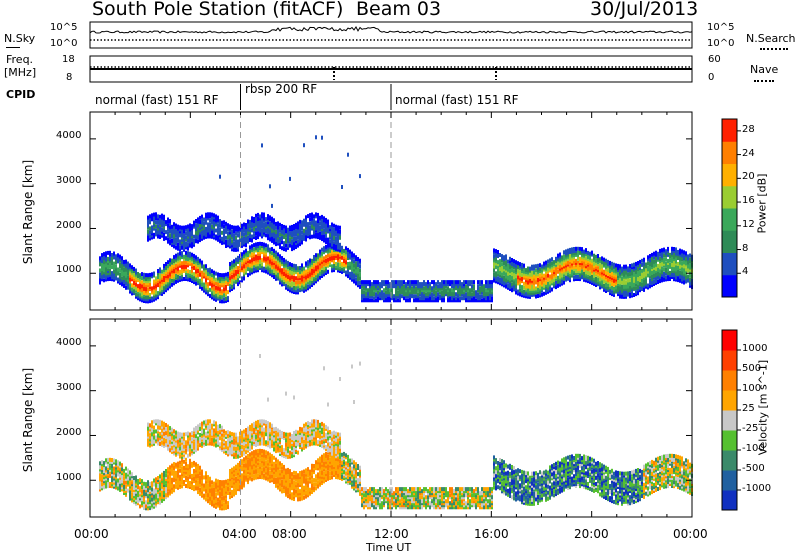  What do you see at coordinates (218, 10) in the screenshot?
I see `chart-title: South Pole Station (fitACF)` at bounding box center [218, 10].